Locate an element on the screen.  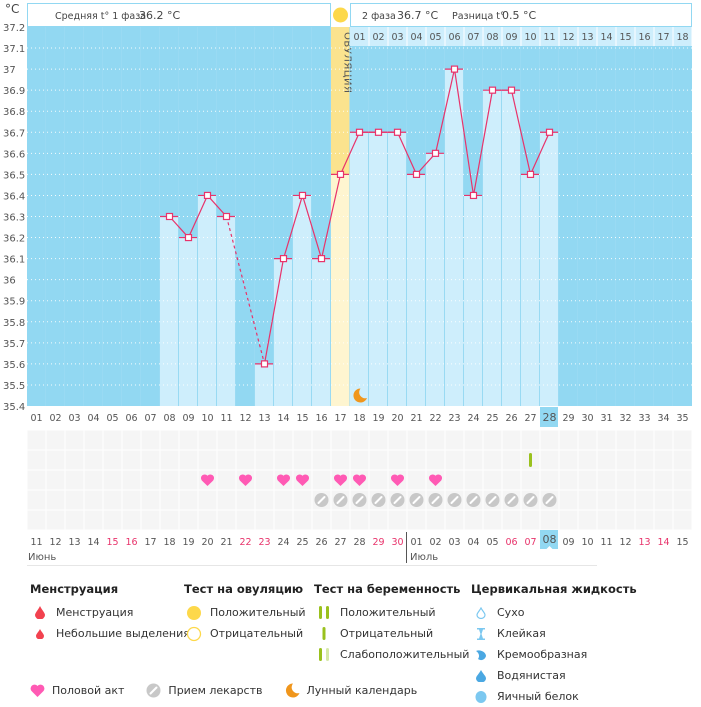
legend-title: Менструация is located at coordinates (74, 589).